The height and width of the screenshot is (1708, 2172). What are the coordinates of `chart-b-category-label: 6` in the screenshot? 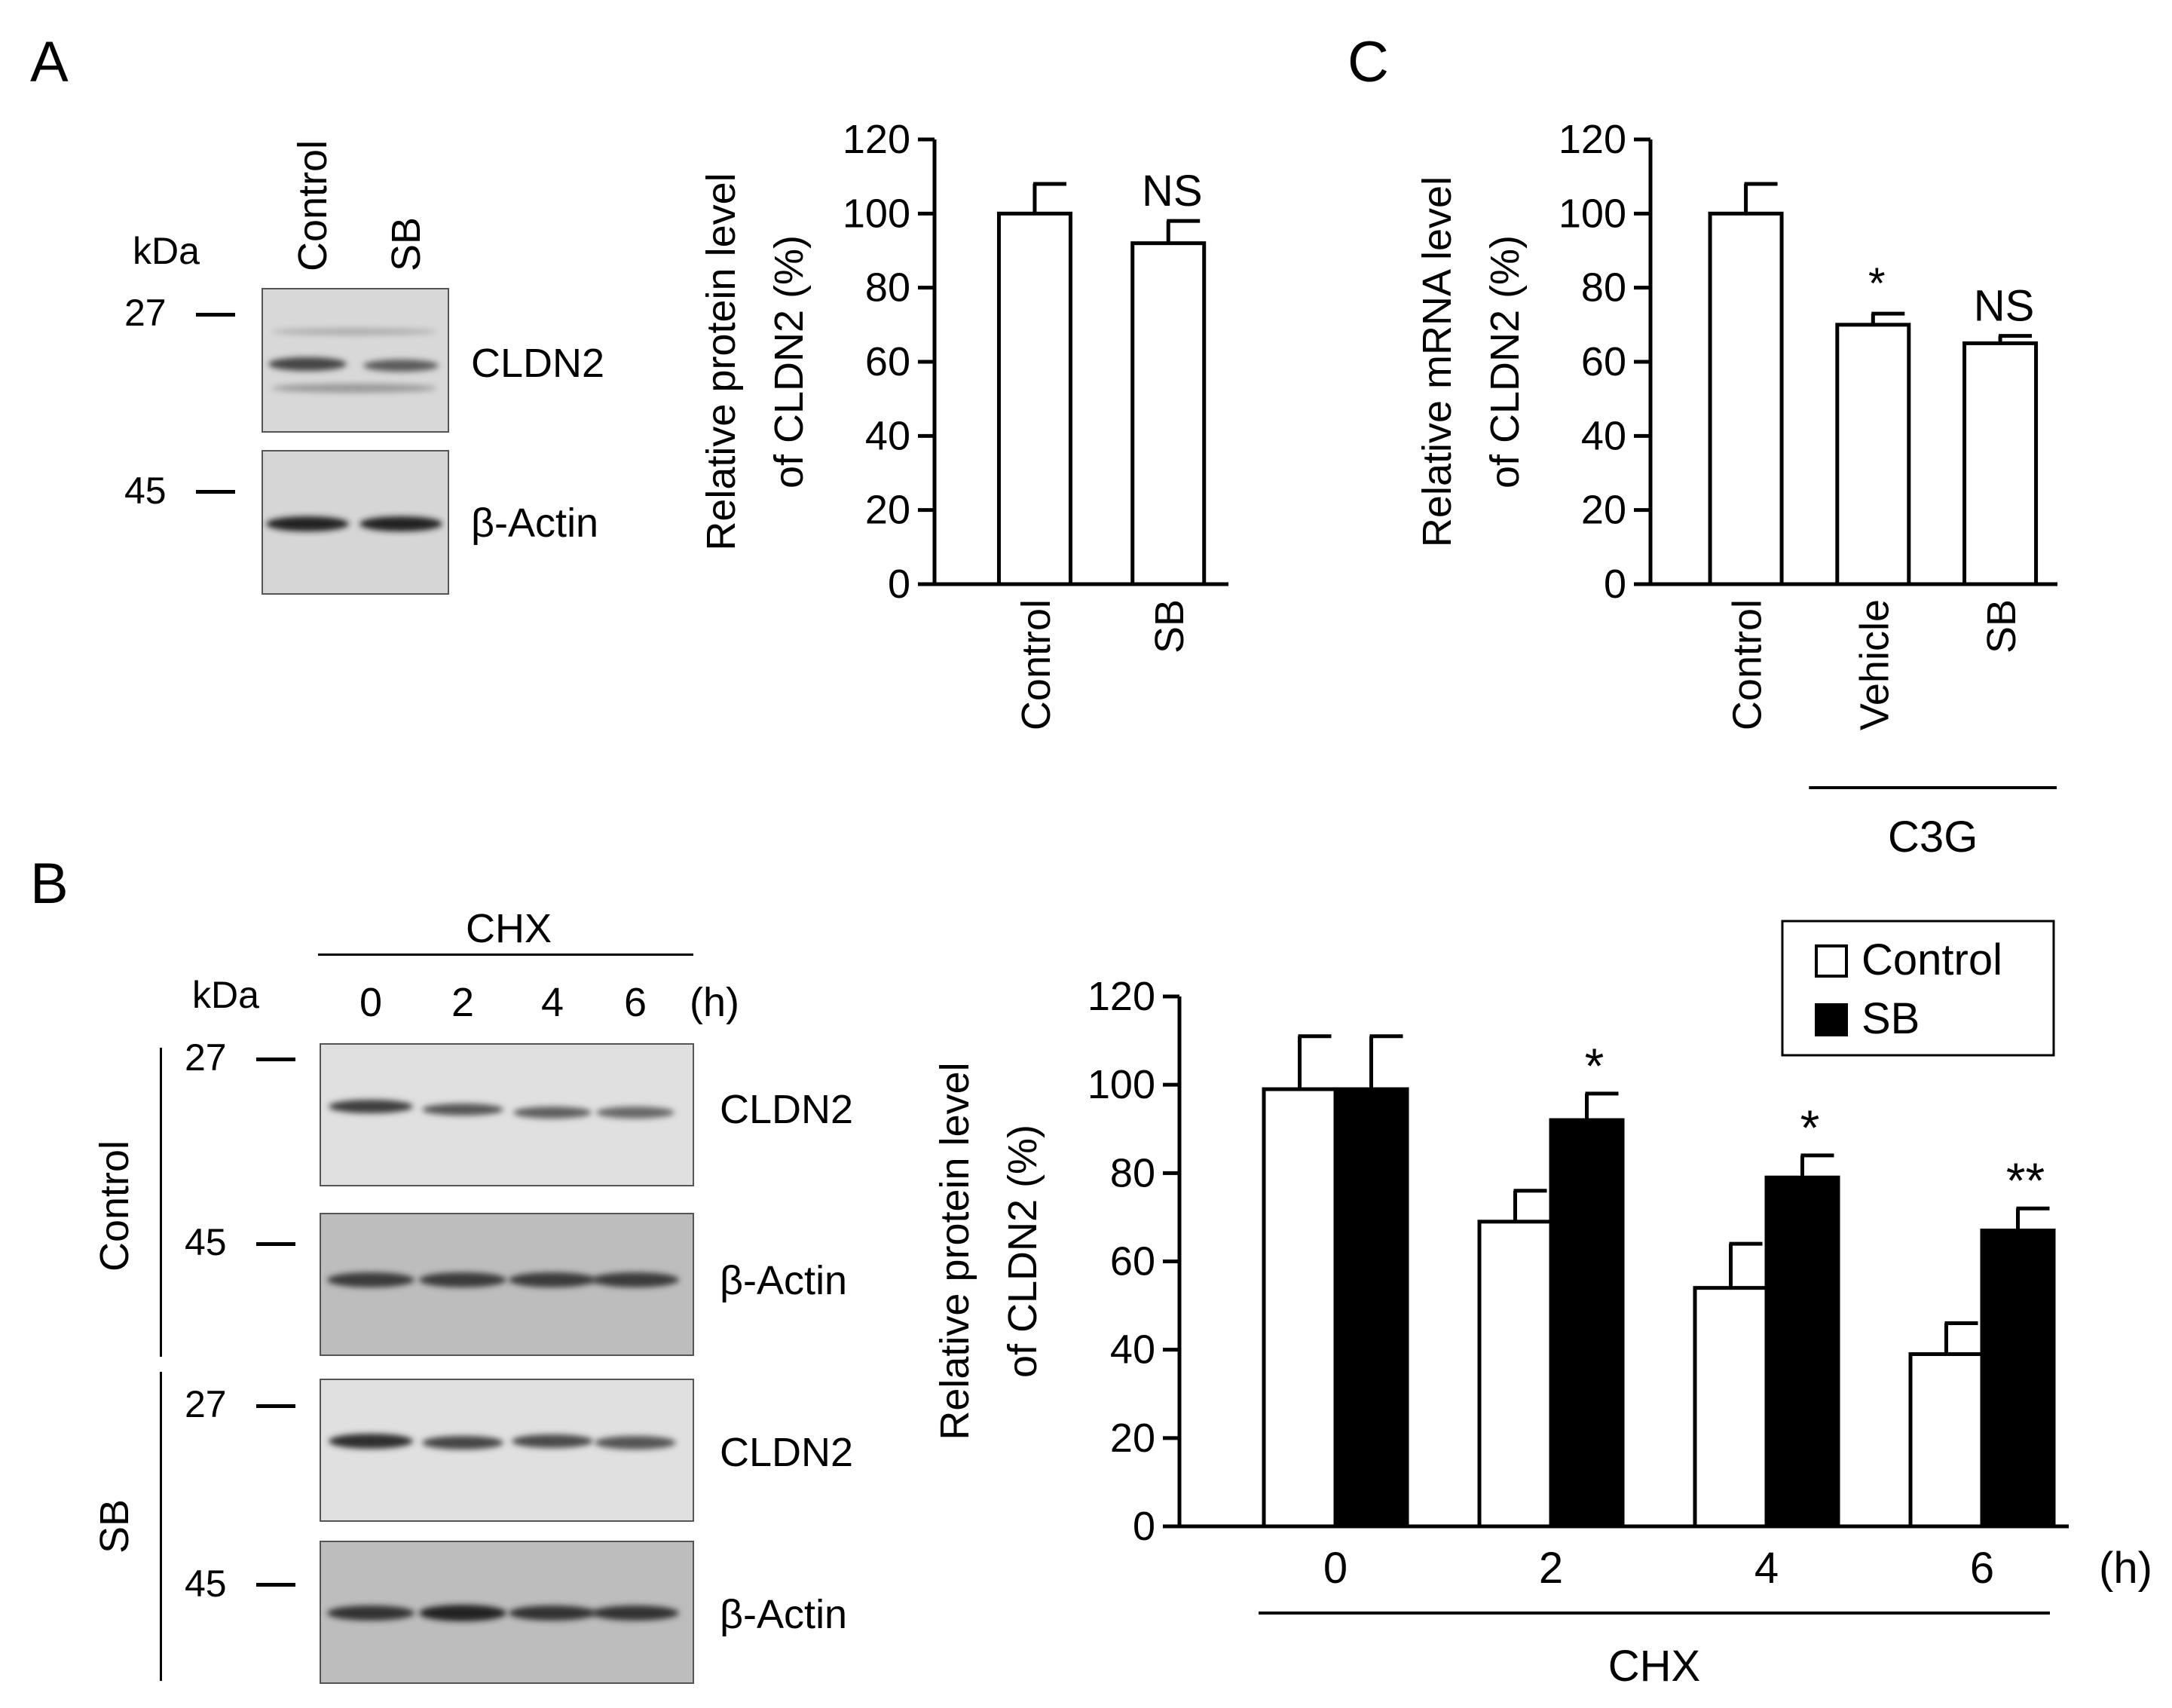 It's located at (1982, 1569).